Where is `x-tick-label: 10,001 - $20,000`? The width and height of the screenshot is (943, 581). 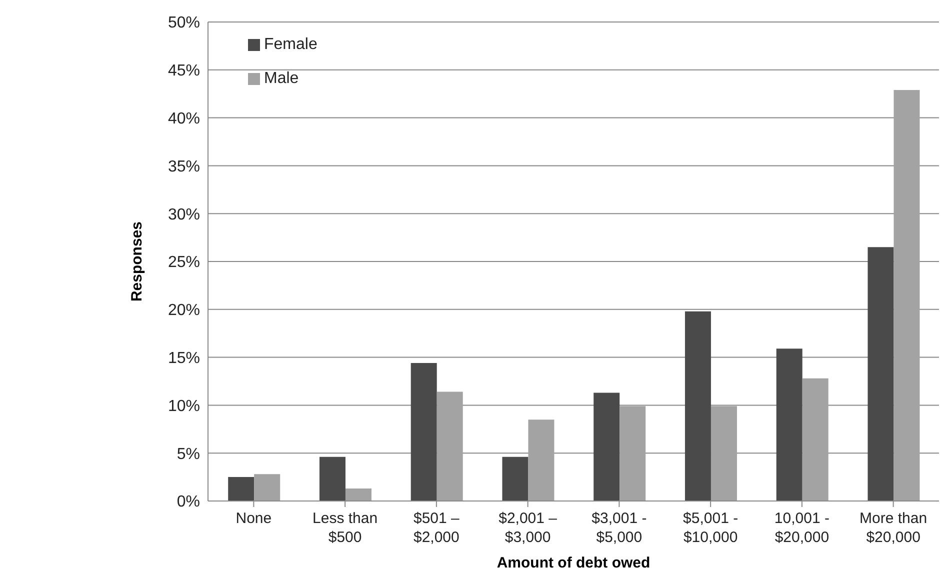 x-tick-label: 10,001 - $20,000 is located at coordinates (802, 528).